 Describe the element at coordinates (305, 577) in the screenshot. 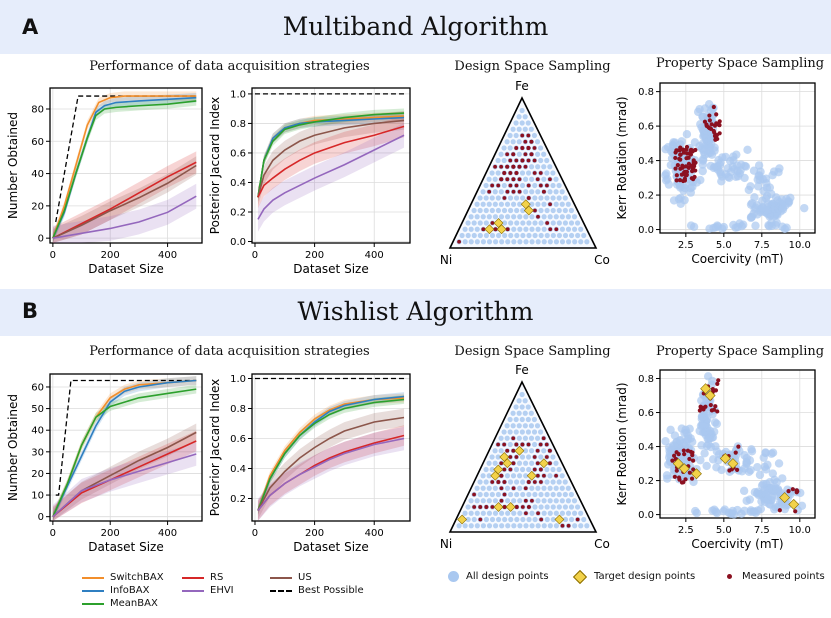

I see `legend-label: US` at that location.